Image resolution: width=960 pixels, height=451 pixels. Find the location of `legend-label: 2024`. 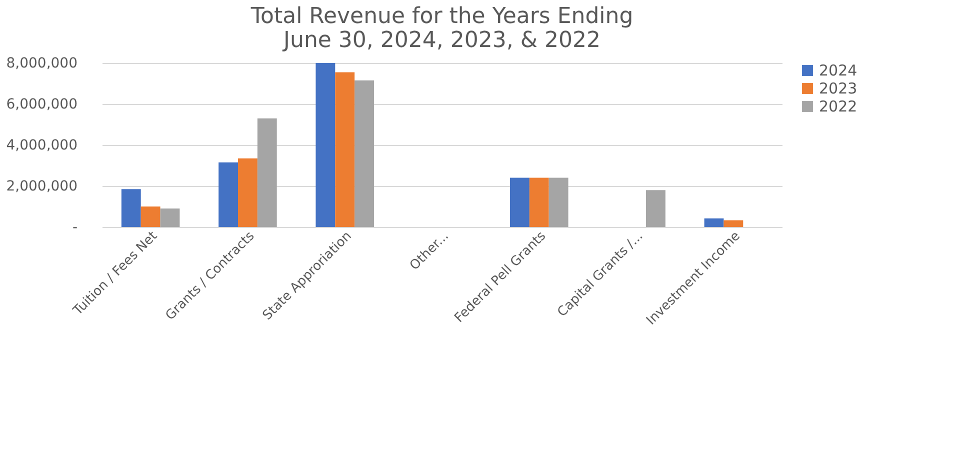

legend-label: 2024 is located at coordinates (838, 71).